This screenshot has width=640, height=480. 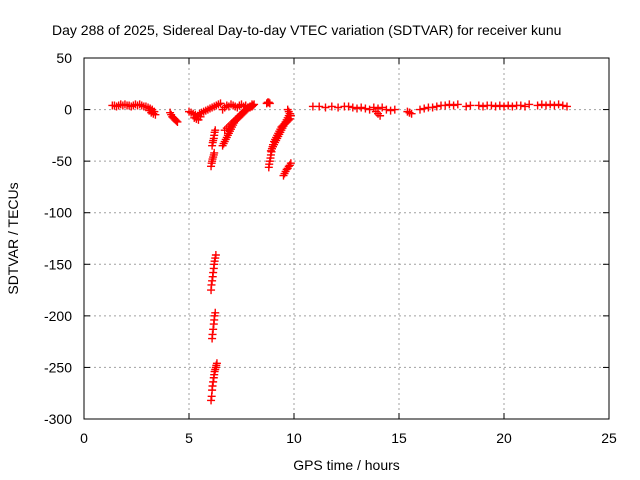 I want to click on y-tick-label: -300, so click(x=58, y=419).